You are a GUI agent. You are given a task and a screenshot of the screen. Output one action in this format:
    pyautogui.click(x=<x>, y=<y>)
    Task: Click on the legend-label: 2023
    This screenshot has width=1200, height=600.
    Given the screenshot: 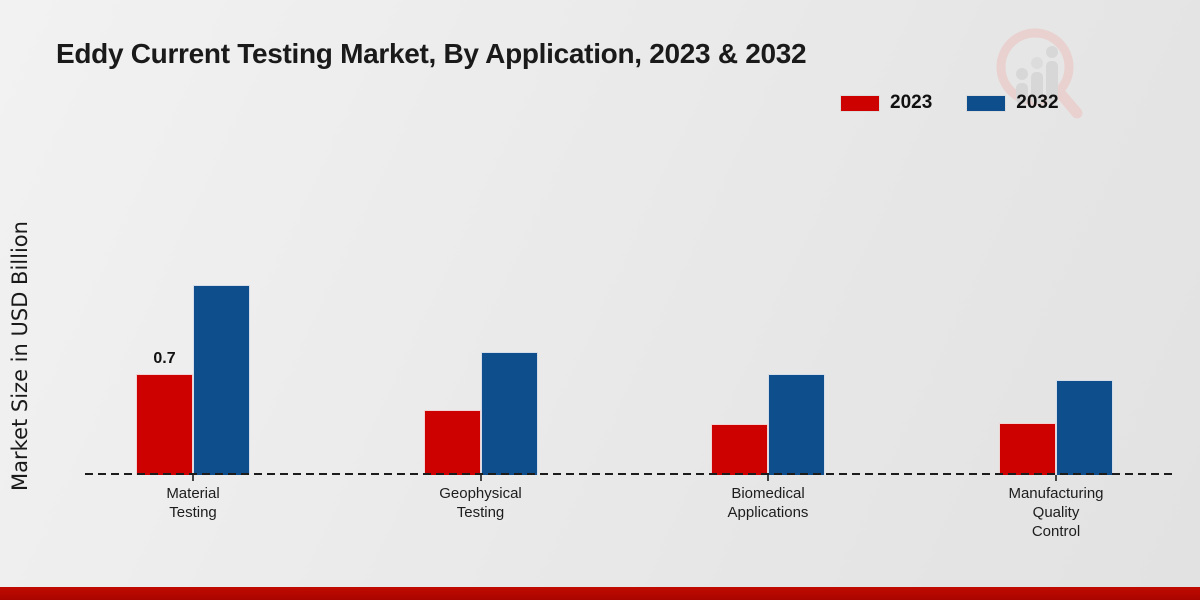 What is the action you would take?
    pyautogui.click(x=911, y=102)
    